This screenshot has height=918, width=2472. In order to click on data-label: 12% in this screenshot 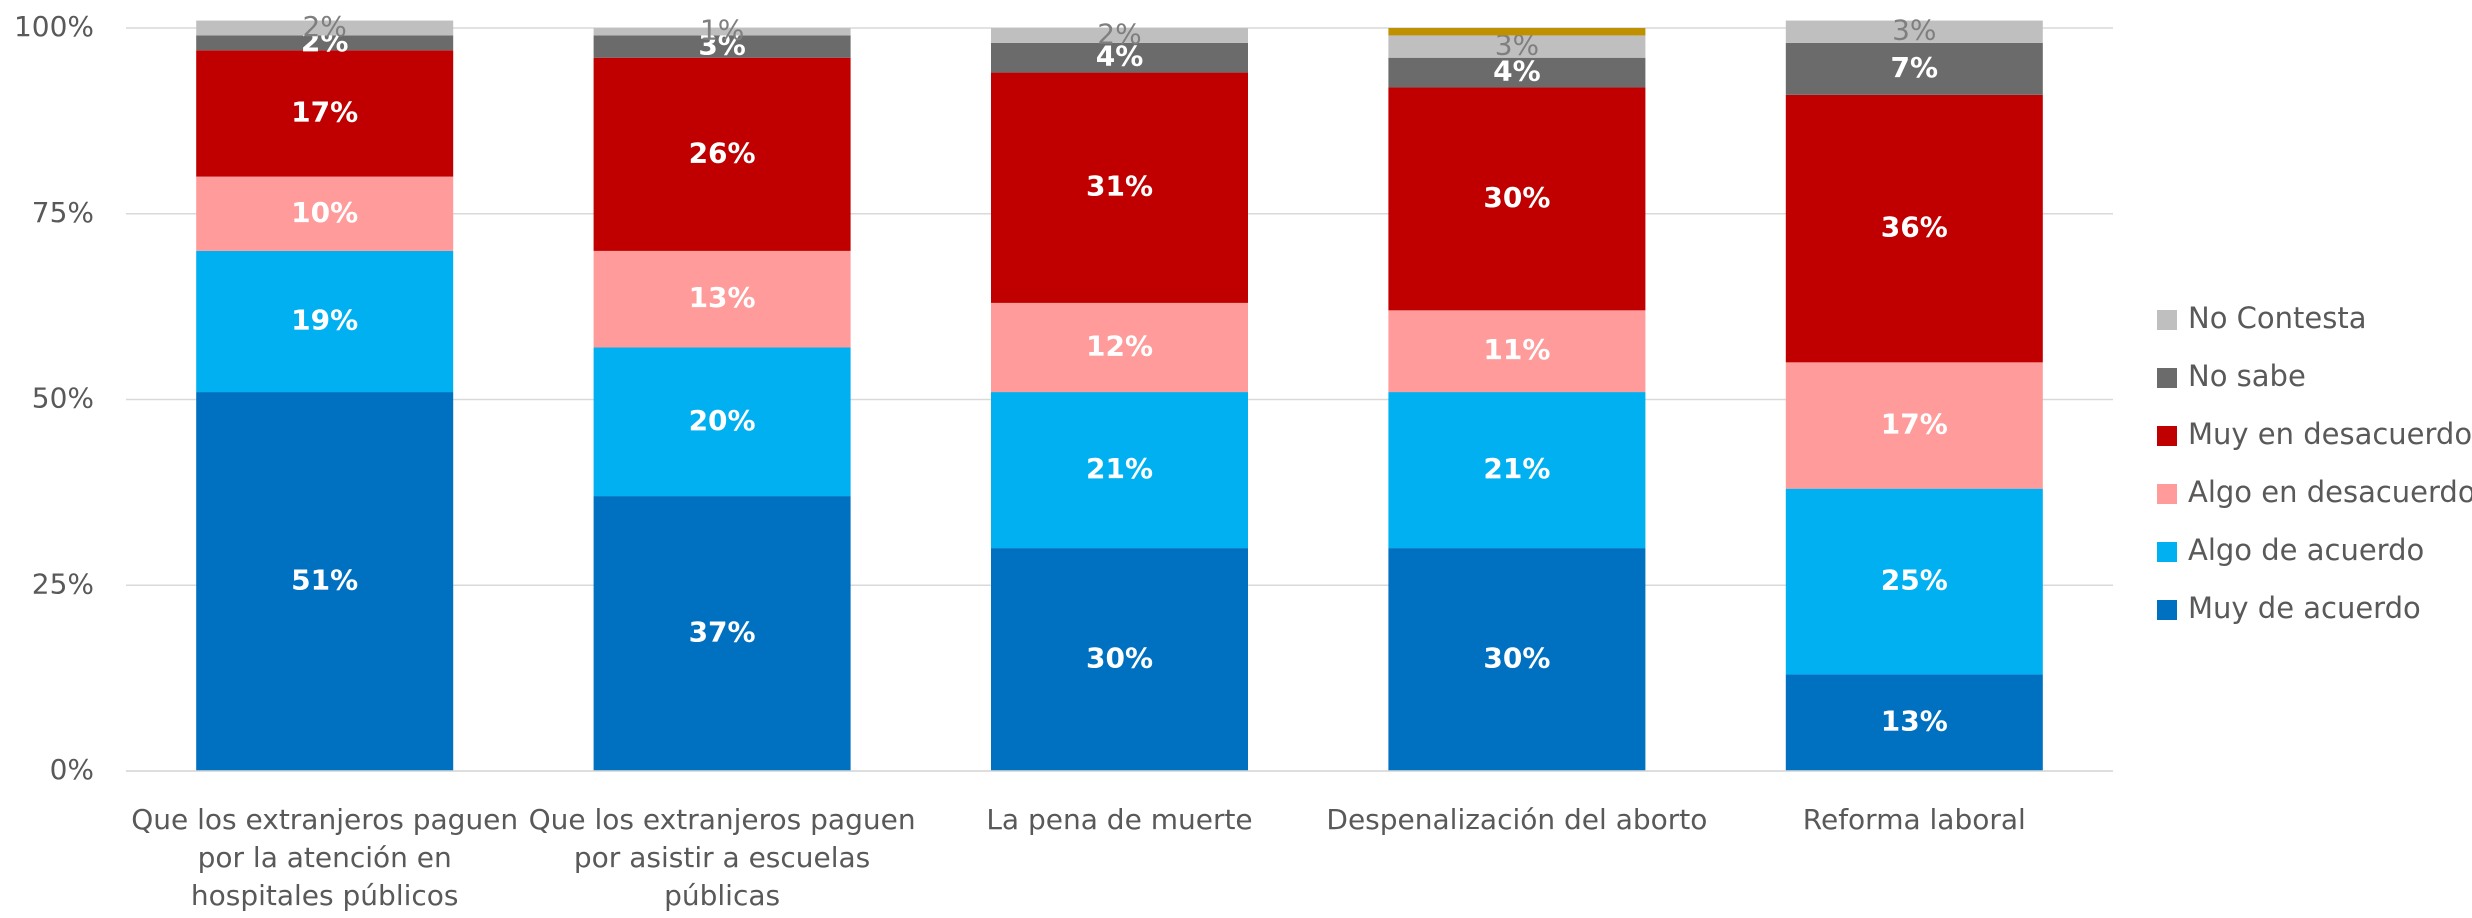, I will do `click(1119, 345)`.